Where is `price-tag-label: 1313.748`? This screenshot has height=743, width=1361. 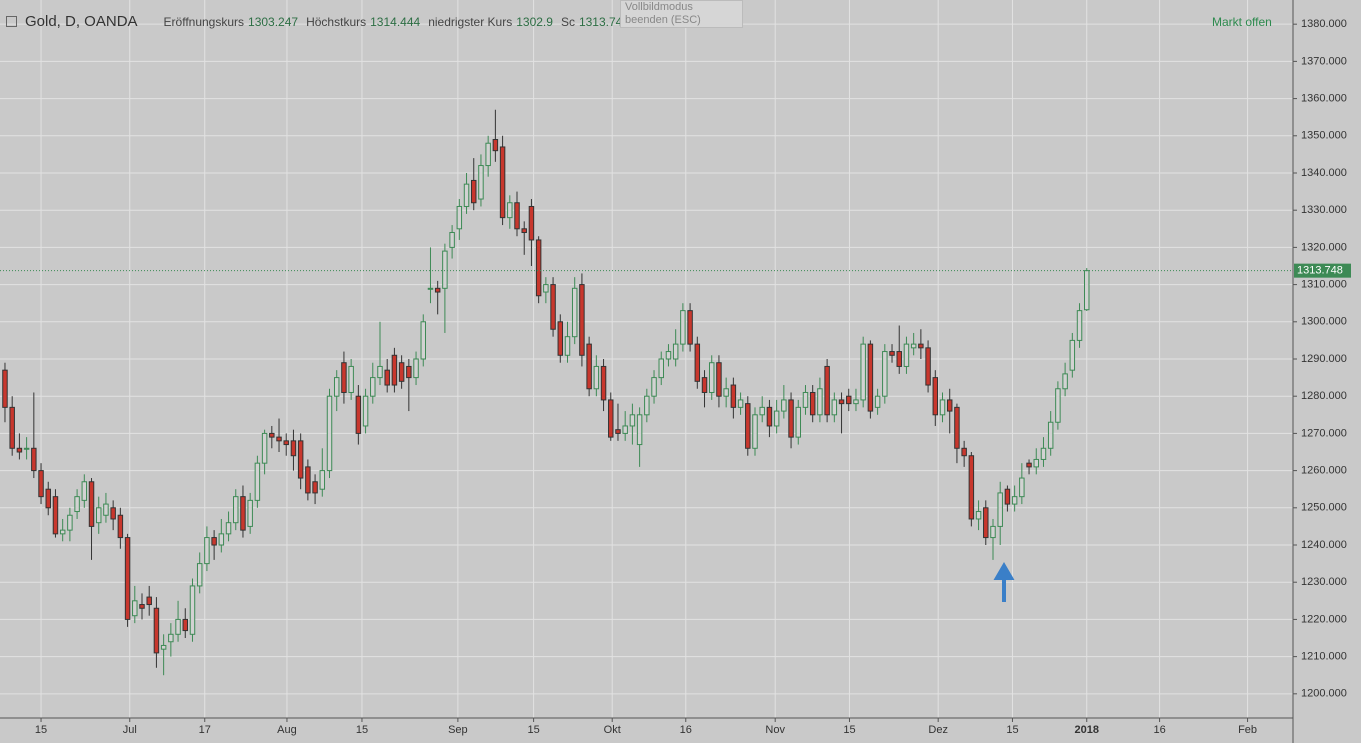
price-tag-label: 1313.748 is located at coordinates (1320, 271).